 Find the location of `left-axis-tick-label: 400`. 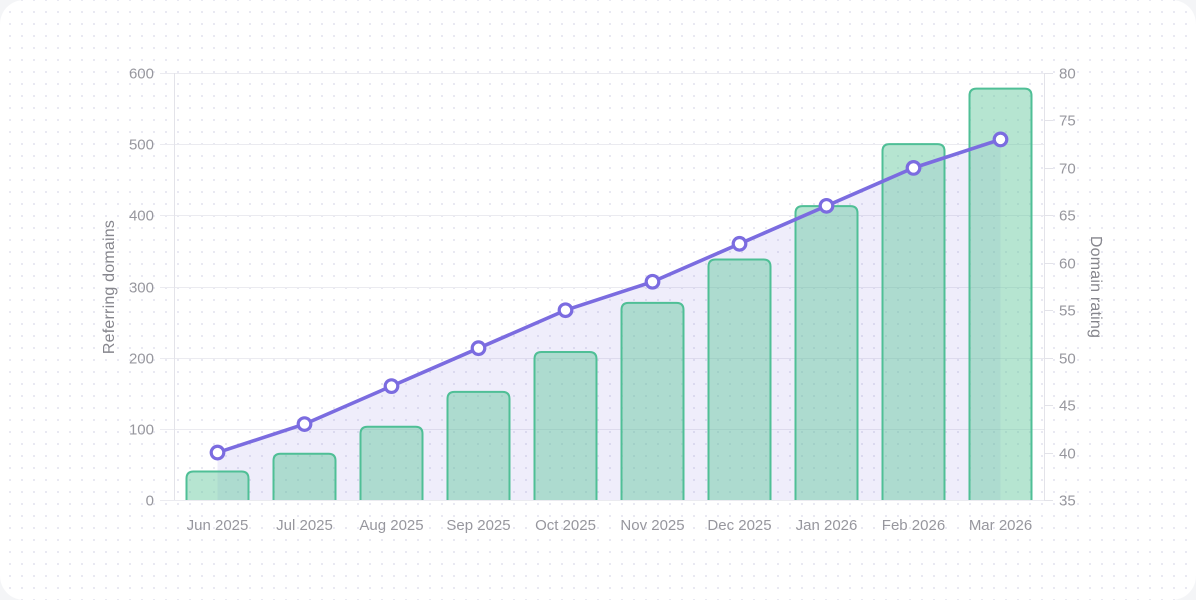

left-axis-tick-label: 400 is located at coordinates (141, 216).